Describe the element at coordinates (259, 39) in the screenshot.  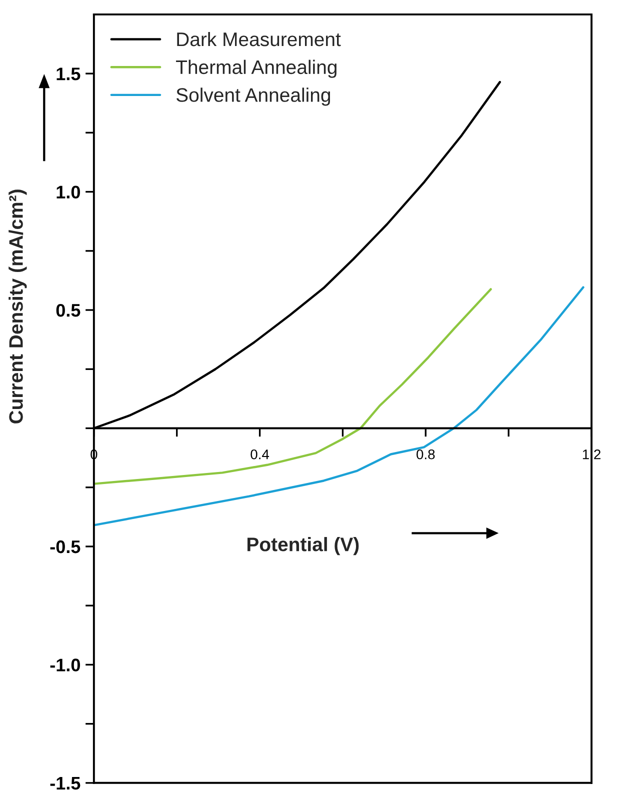
I see `legend-label: Dark Measurement` at that location.